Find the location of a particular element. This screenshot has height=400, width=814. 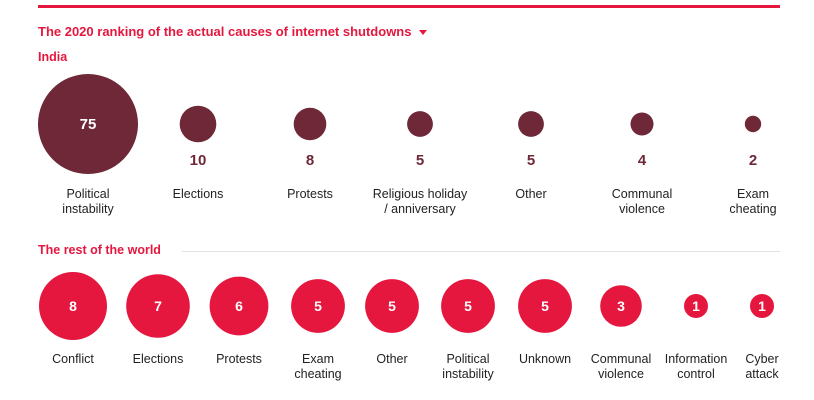

category-label-line: Unknown is located at coordinates (545, 359).